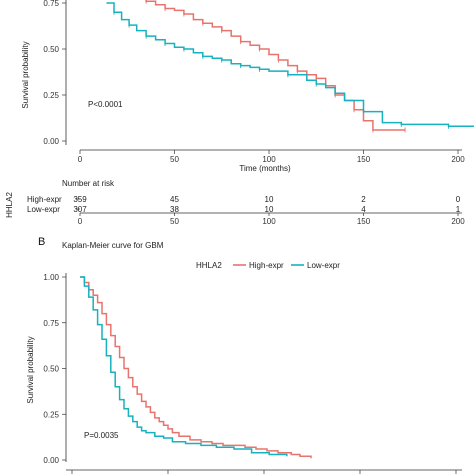 This screenshot has height=474, width=474. I want to click on risk-count-high: 10, so click(269, 199).